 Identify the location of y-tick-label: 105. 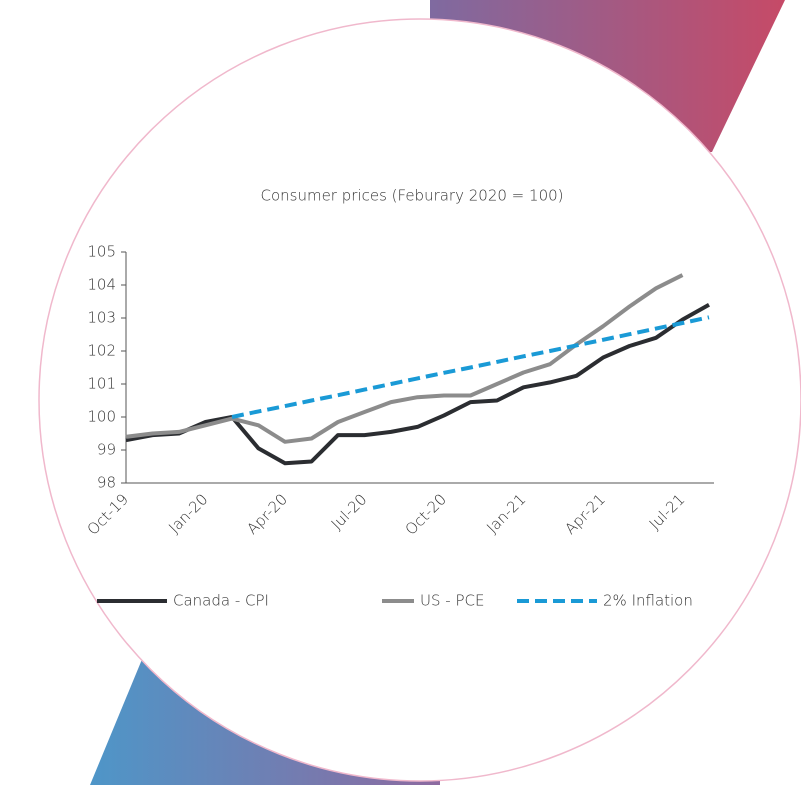
(101, 252).